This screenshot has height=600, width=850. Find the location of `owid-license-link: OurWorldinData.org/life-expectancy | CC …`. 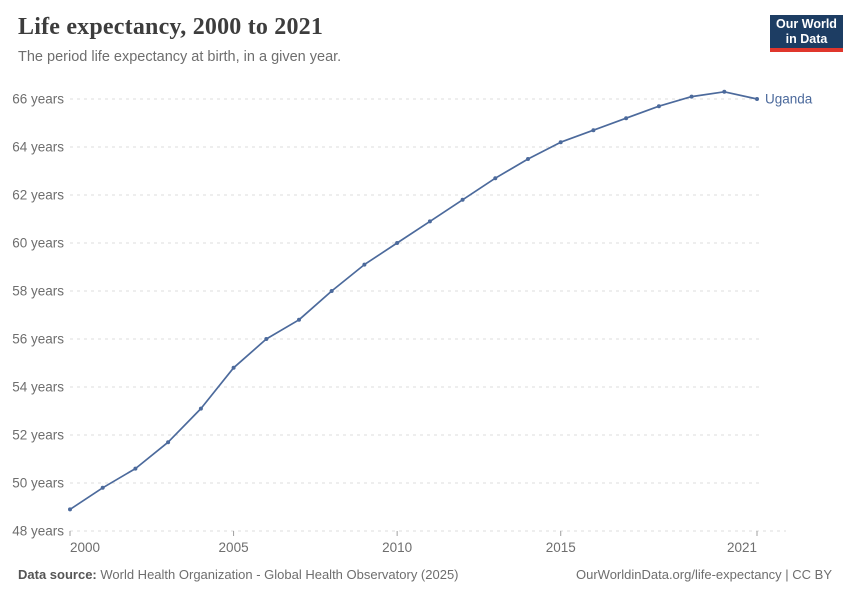

owid-license-link: OurWorldinData.org/life-expectancy | CC … is located at coordinates (703, 574).